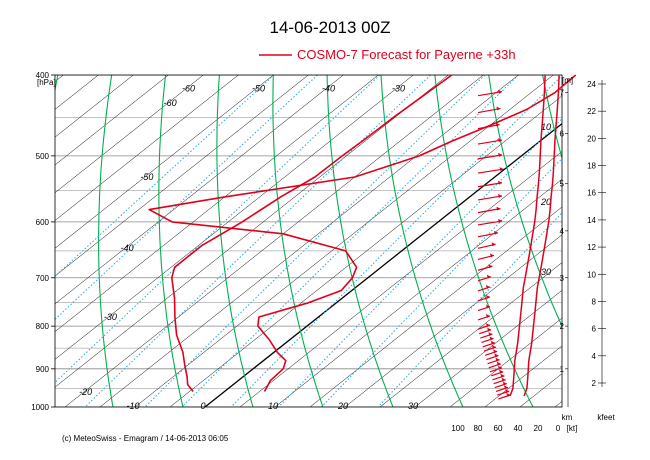  What do you see at coordinates (591, 274) in the screenshot?
I see `feet-tick-label: 10` at bounding box center [591, 274].